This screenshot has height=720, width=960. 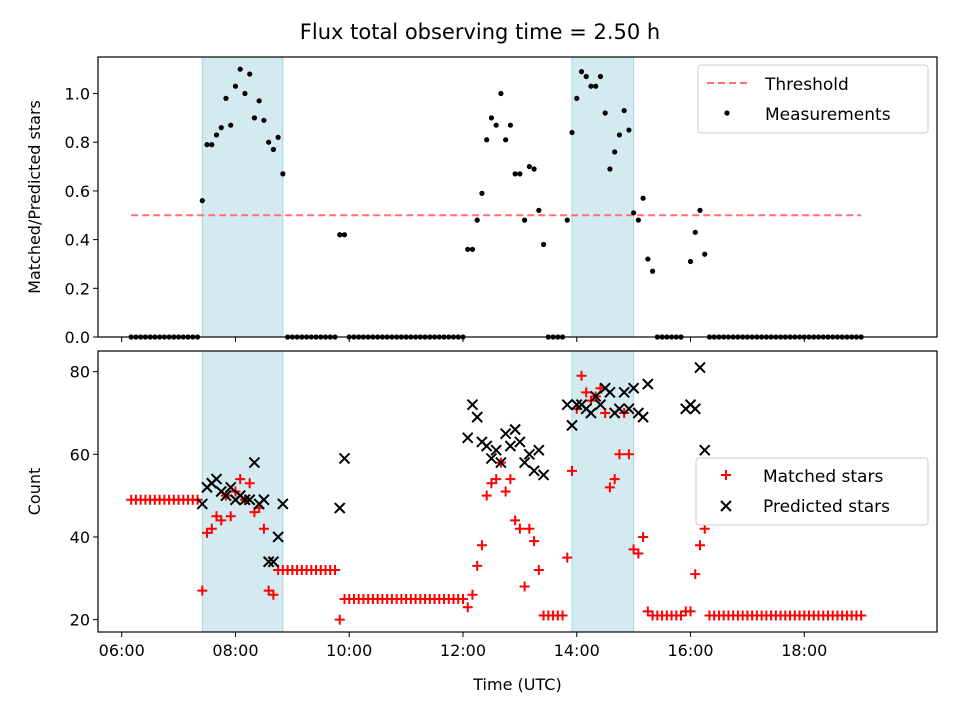 I want to click on xtick-label: 08:00, so click(x=235, y=650).